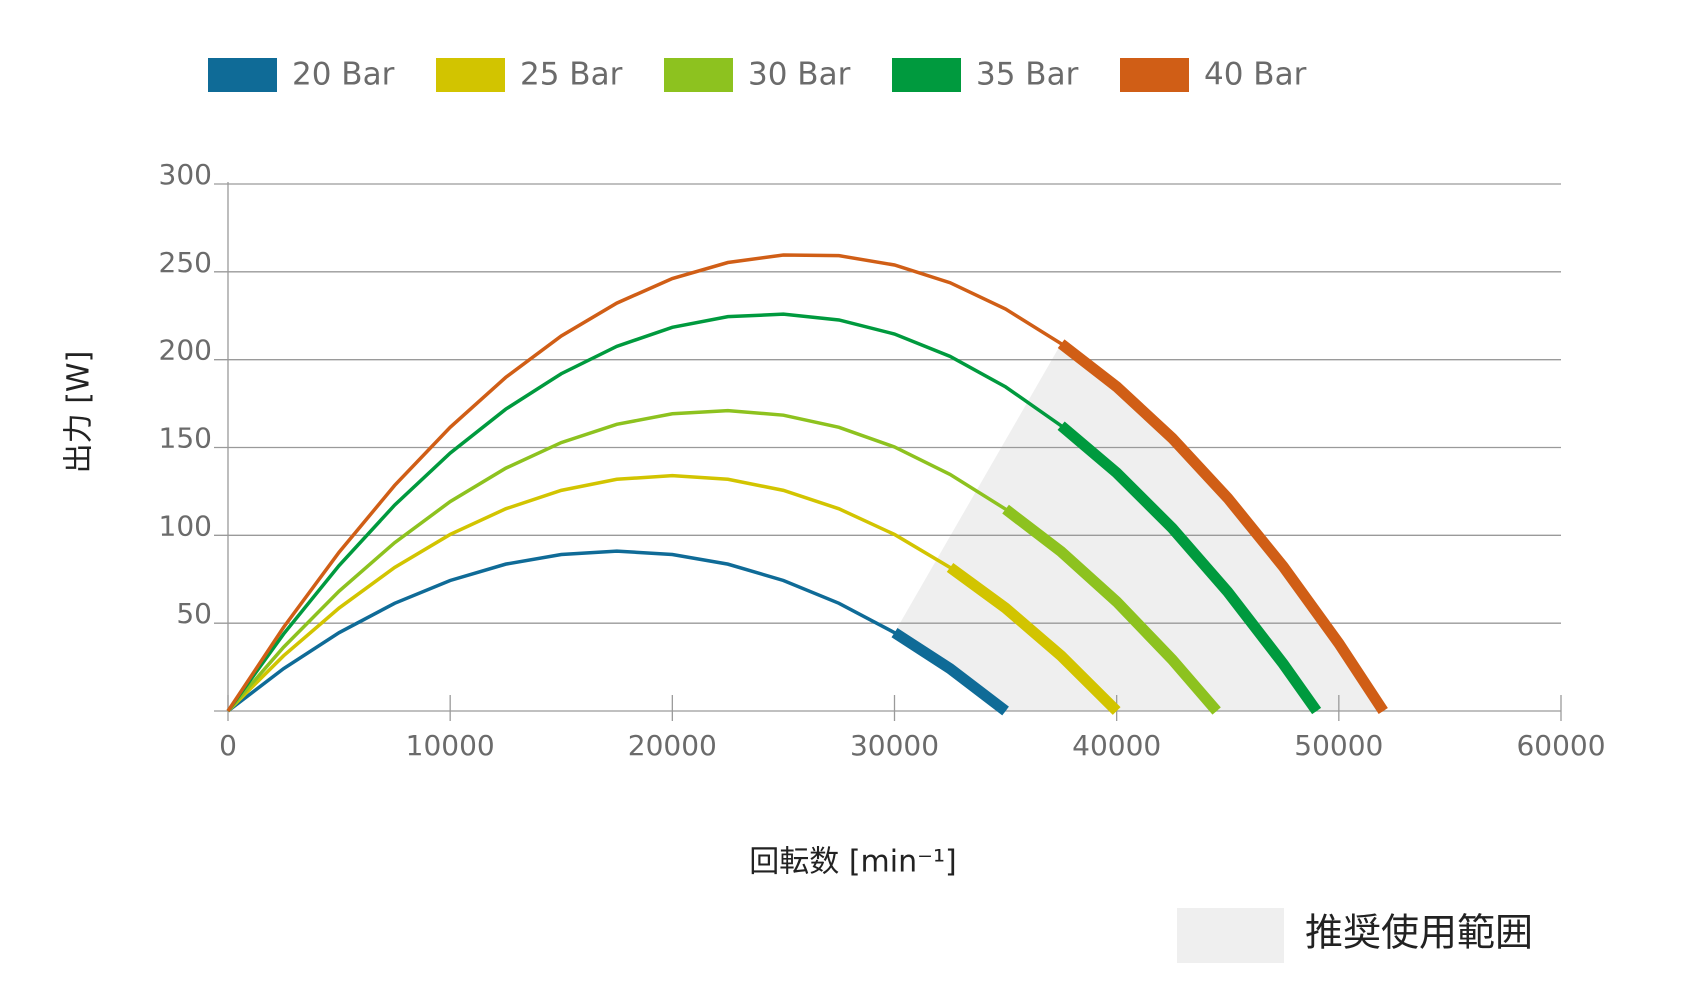  What do you see at coordinates (1419, 933) in the screenshot?
I see `region-legend-label: 推奨使用範囲` at bounding box center [1419, 933].